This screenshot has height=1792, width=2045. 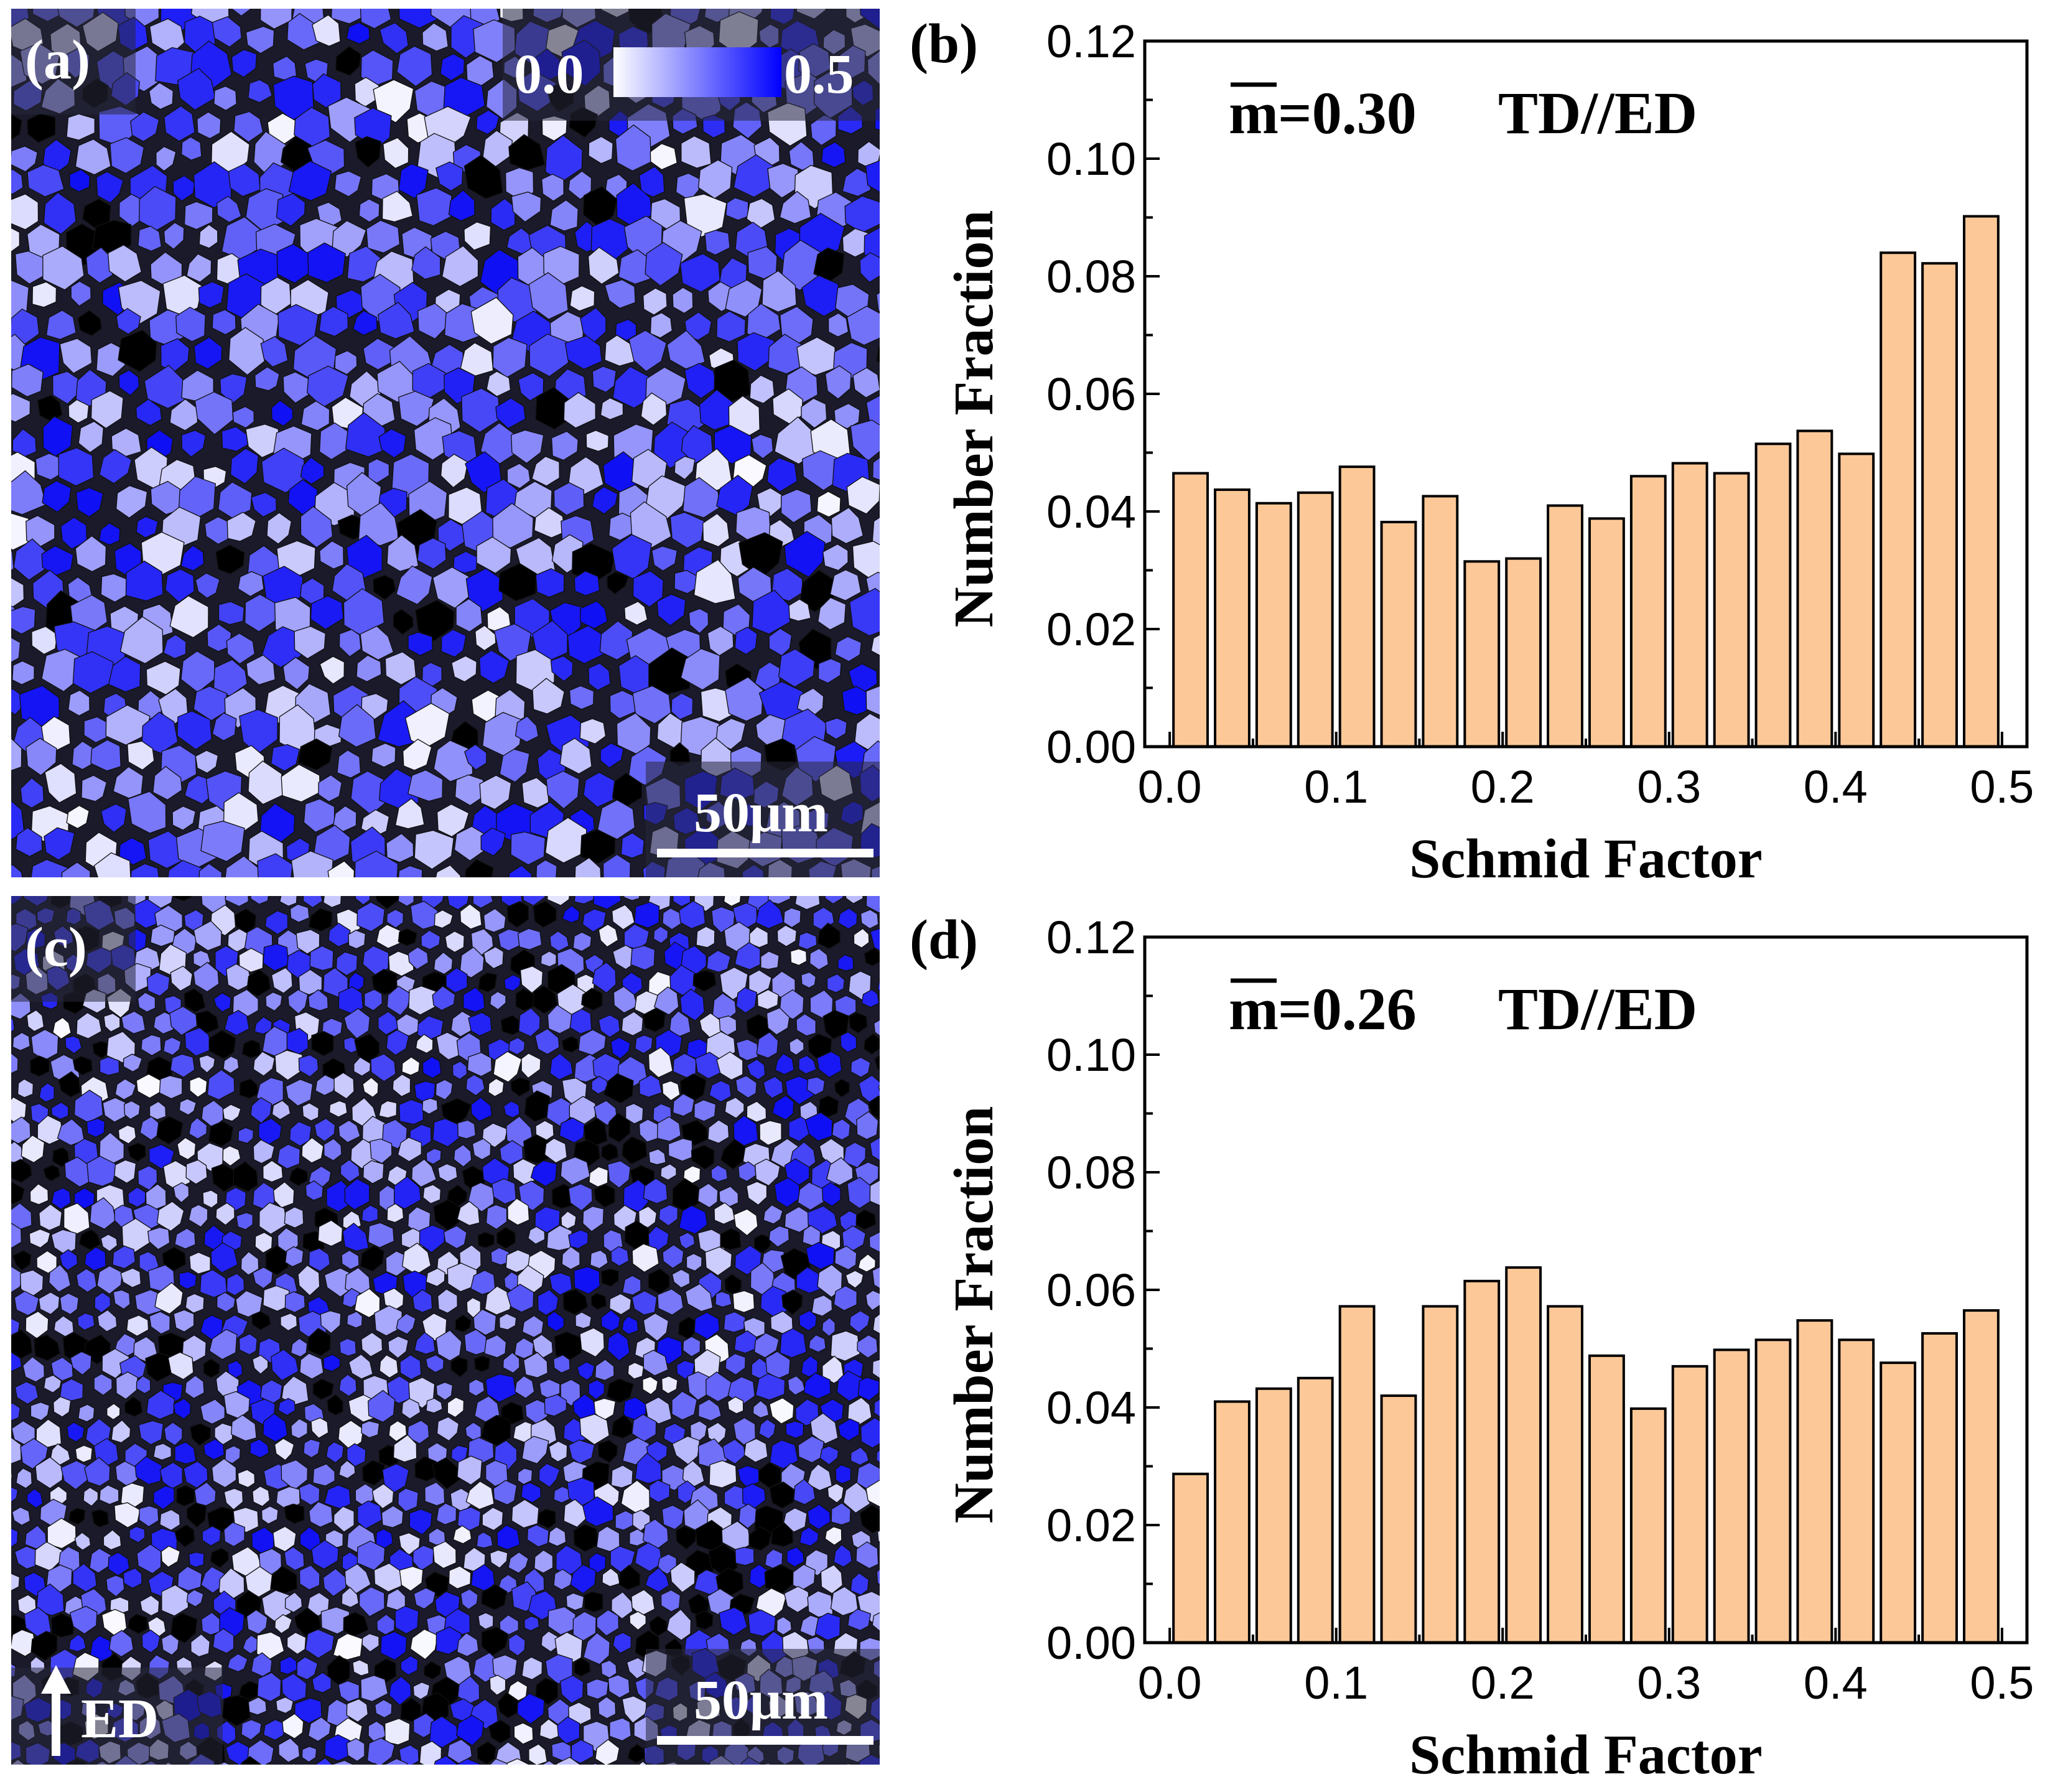 I want to click on panel-label: (d), so click(x=944, y=940).